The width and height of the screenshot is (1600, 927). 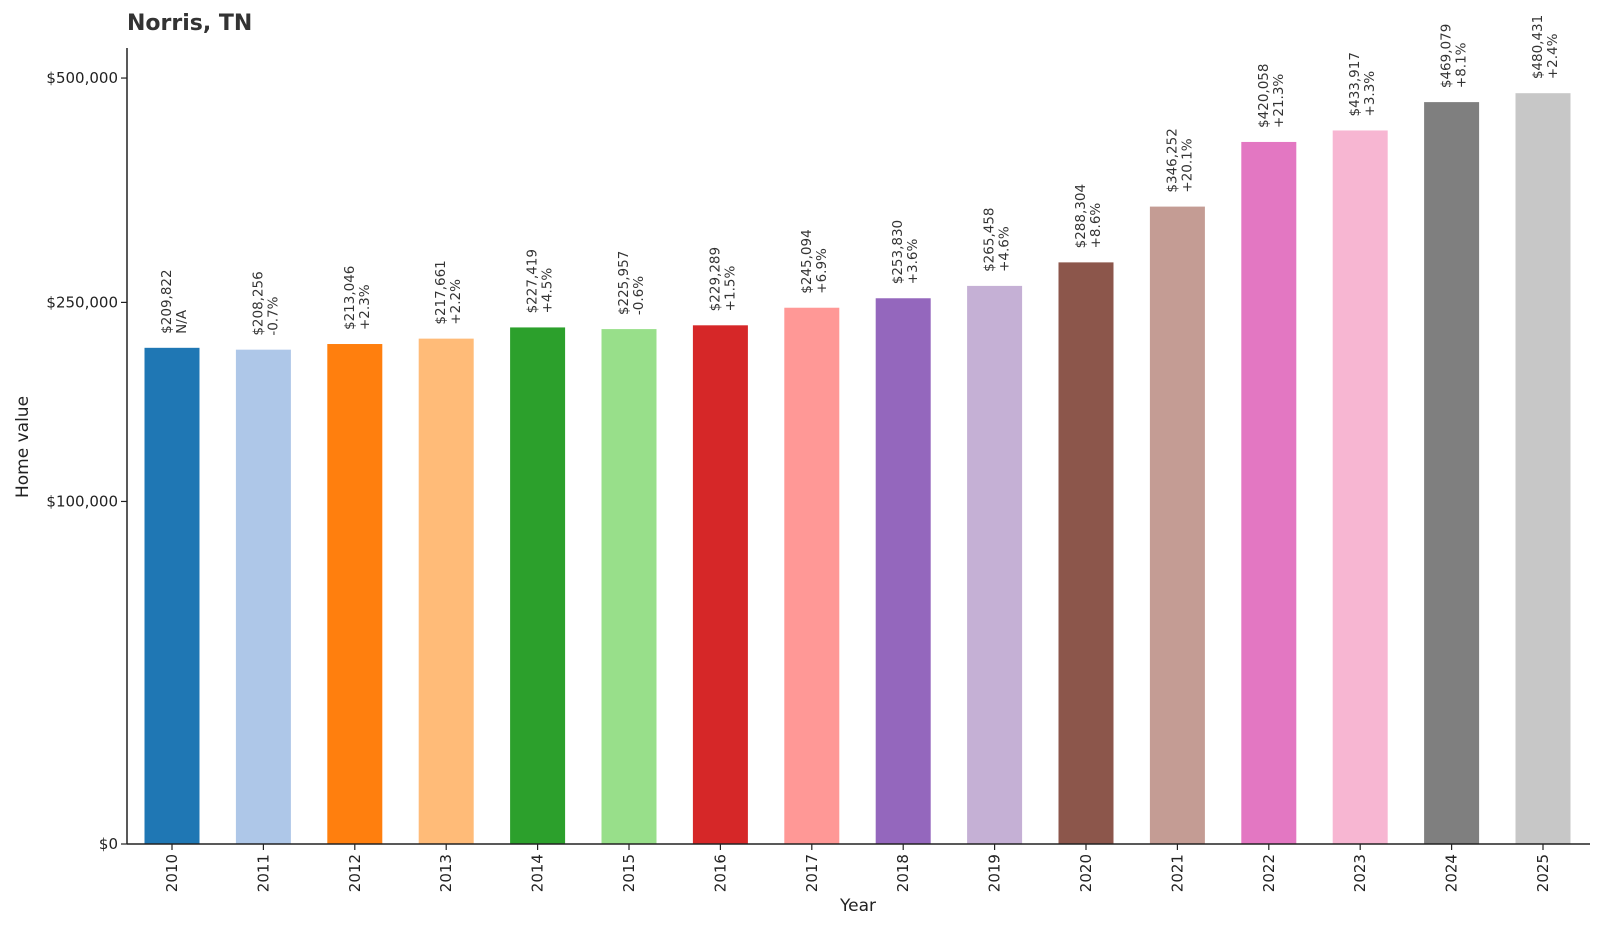 I want to click on bar-change-label: +2.3%, so click(x=365, y=307).